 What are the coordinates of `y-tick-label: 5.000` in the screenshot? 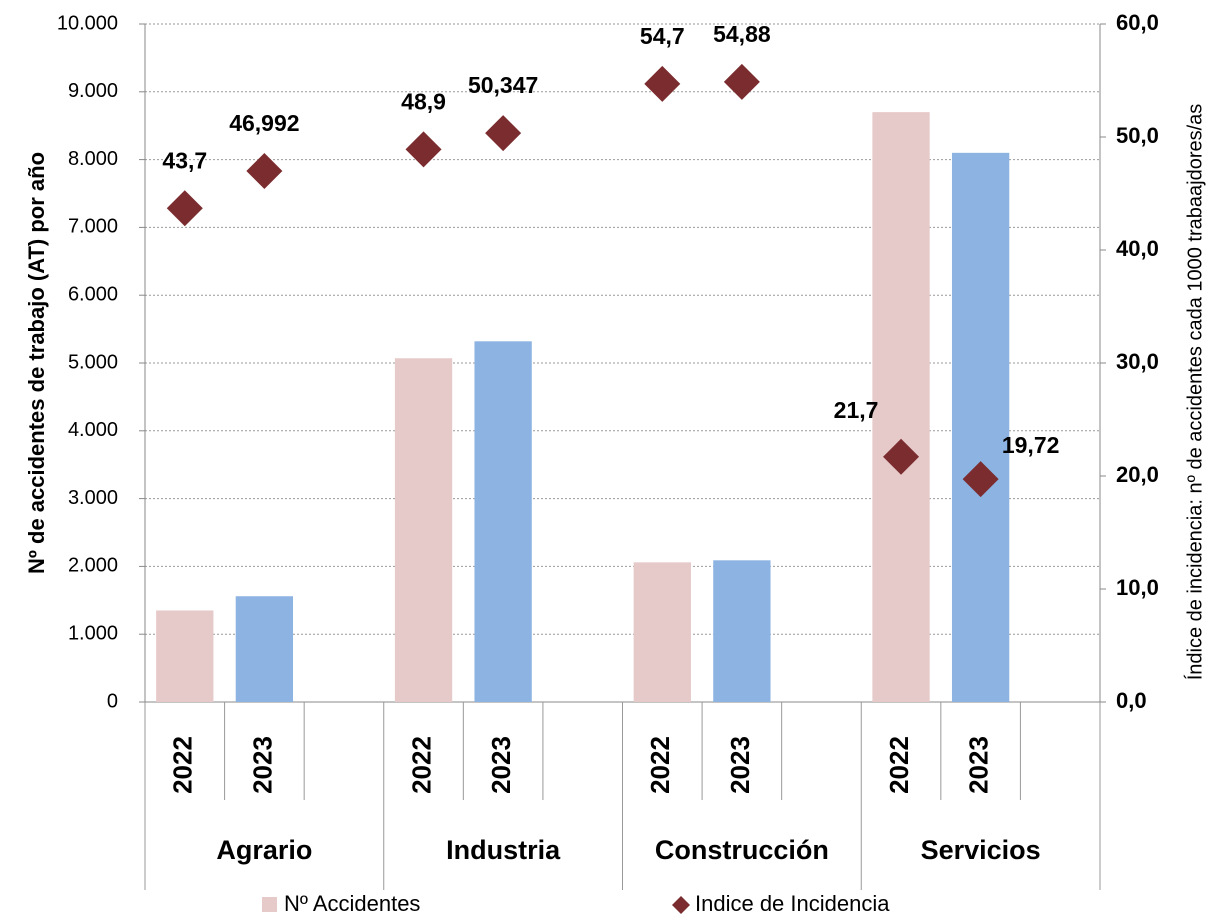 It's located at (93, 362).